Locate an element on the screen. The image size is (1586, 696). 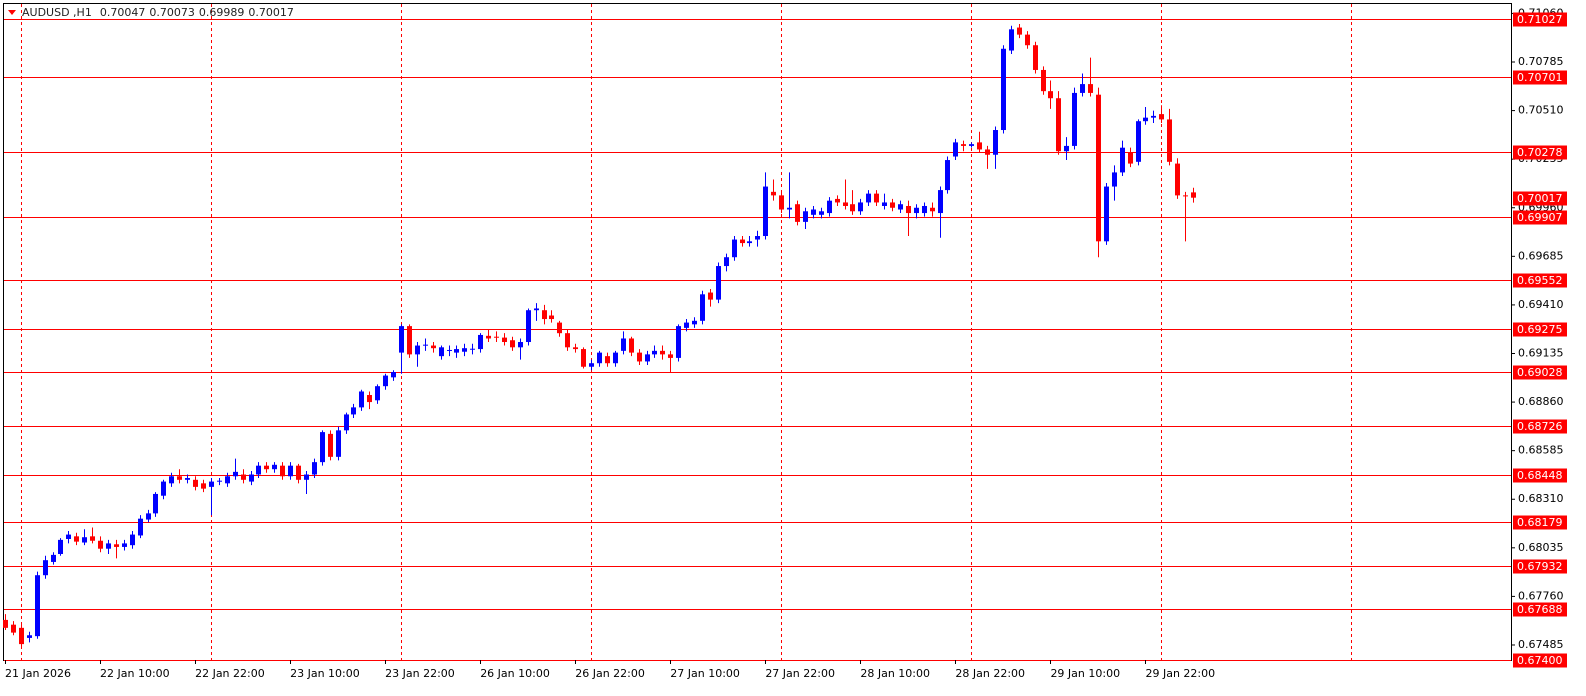
level-label: 0.67932 is located at coordinates (1540, 566).